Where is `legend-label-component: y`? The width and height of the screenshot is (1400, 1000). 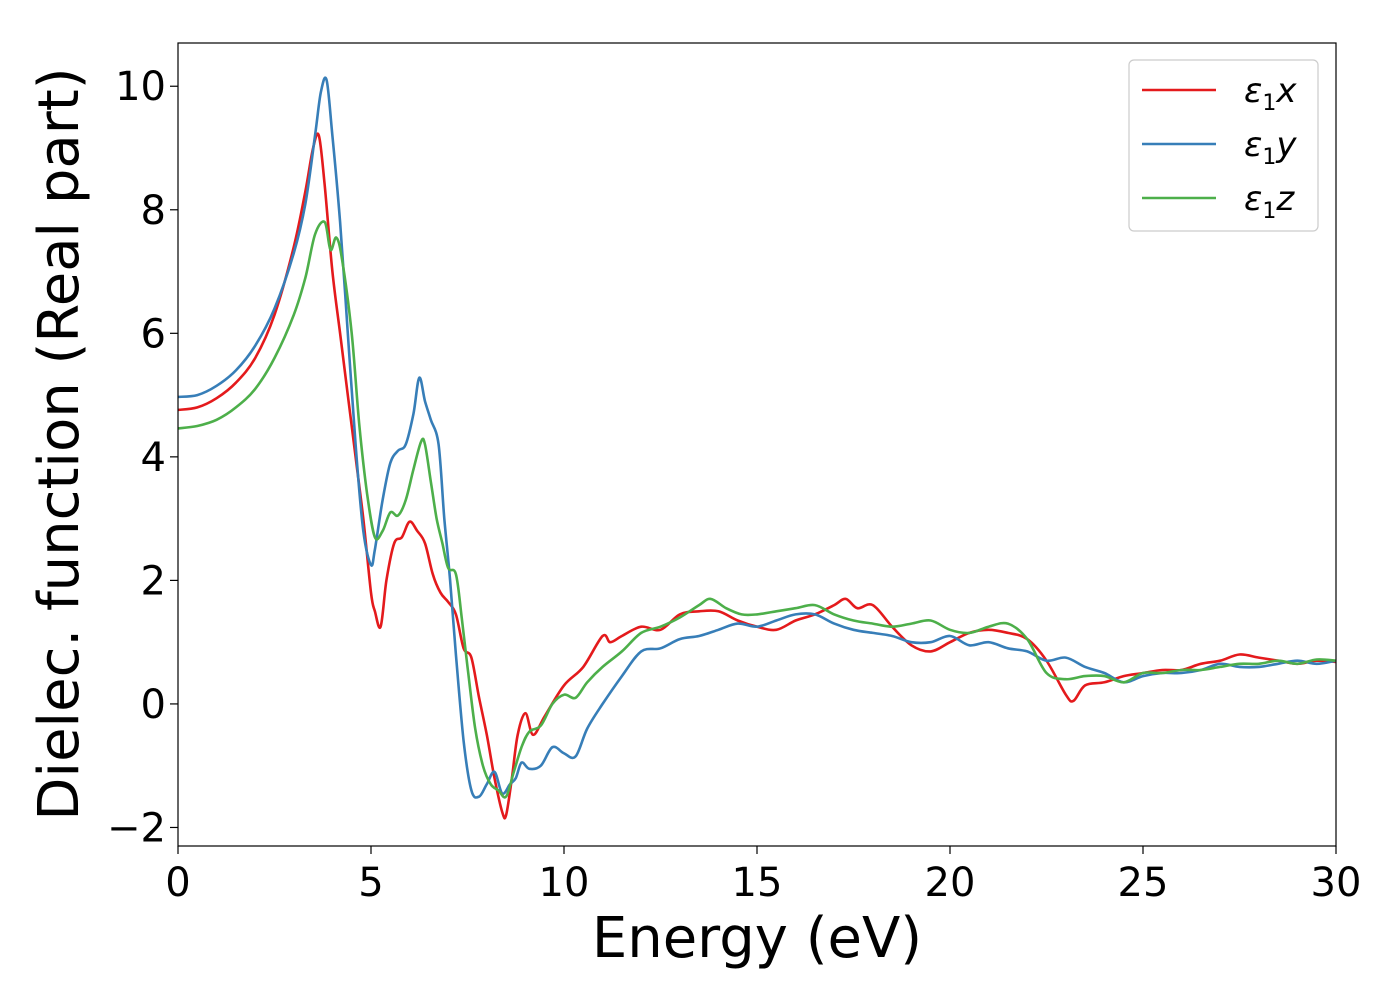 legend-label-component: y is located at coordinates (1286, 145).